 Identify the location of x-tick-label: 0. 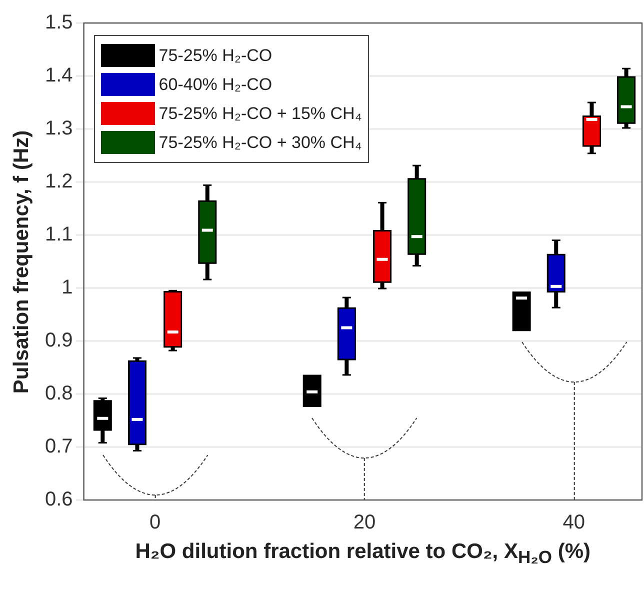
(155, 523).